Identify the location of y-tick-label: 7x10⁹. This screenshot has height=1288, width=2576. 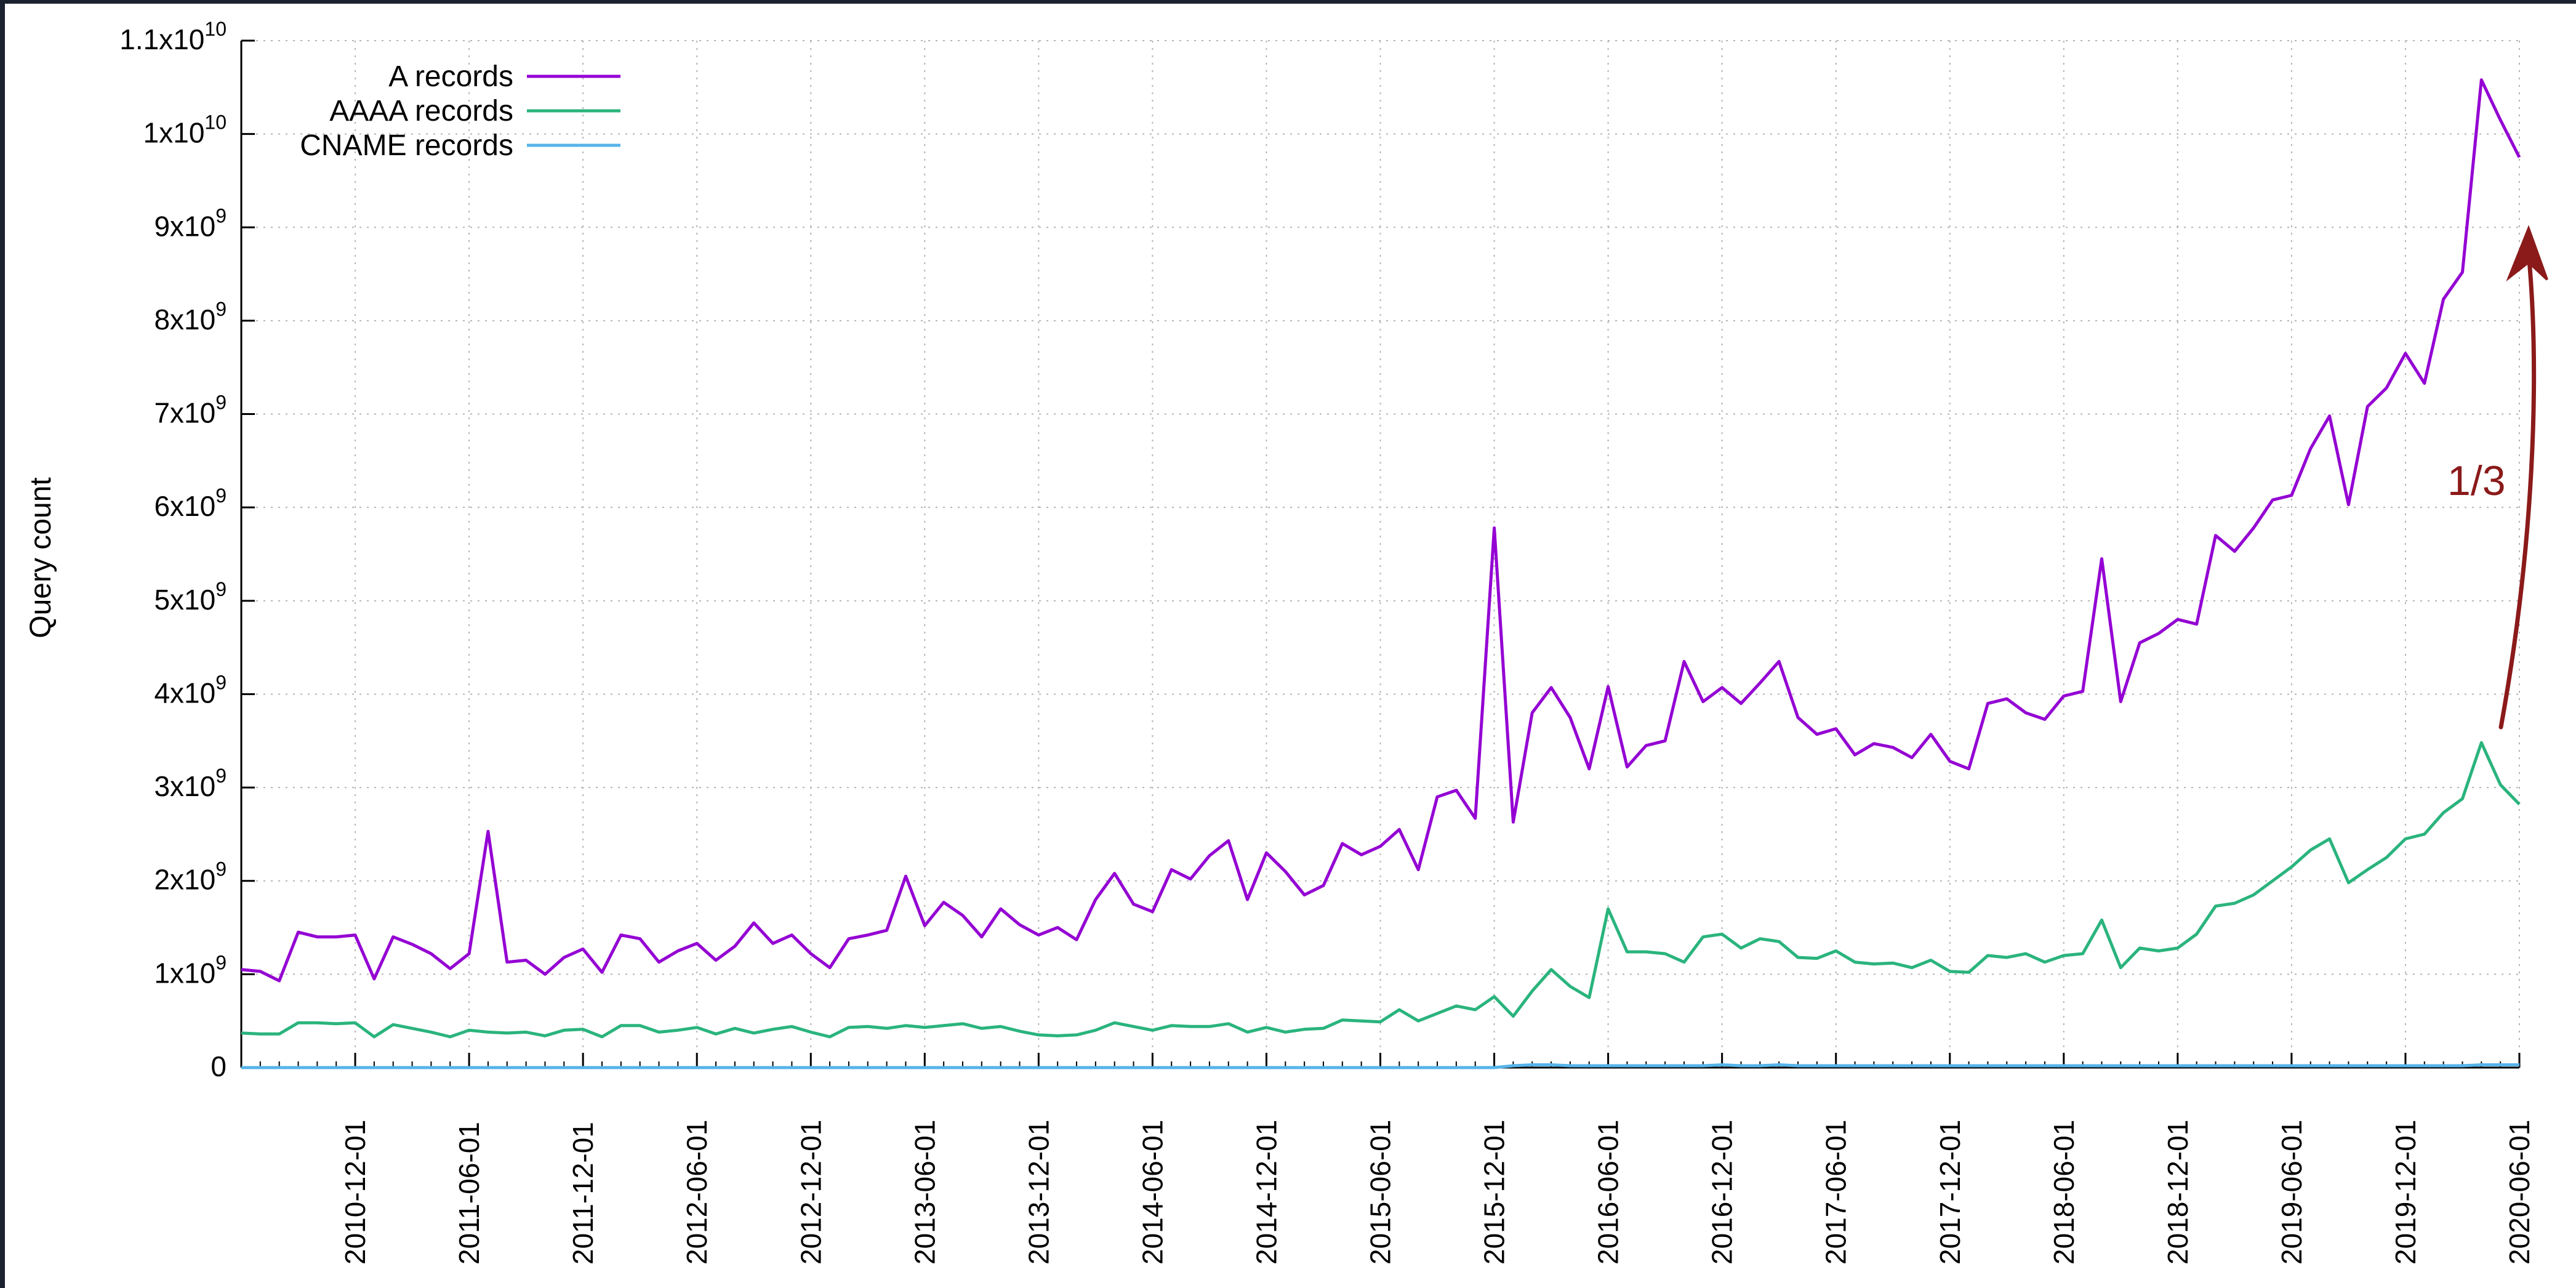
(190, 410).